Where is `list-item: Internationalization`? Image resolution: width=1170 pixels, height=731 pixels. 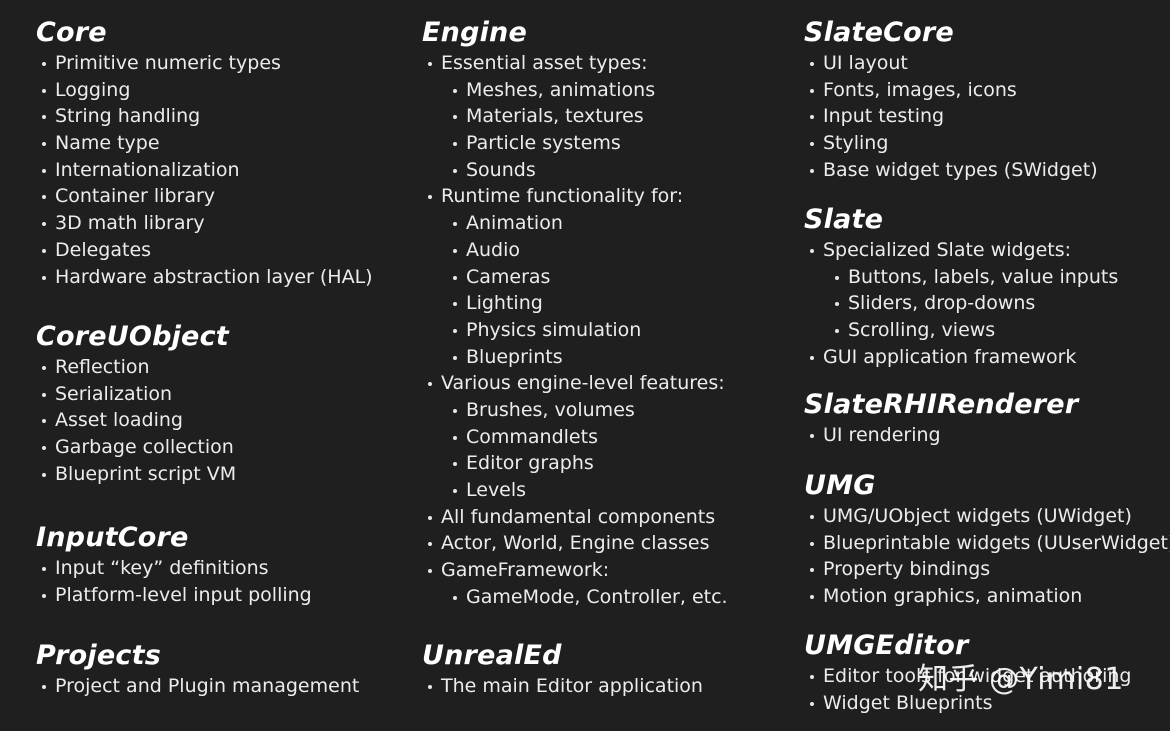 list-item: Internationalization is located at coordinates (221, 170).